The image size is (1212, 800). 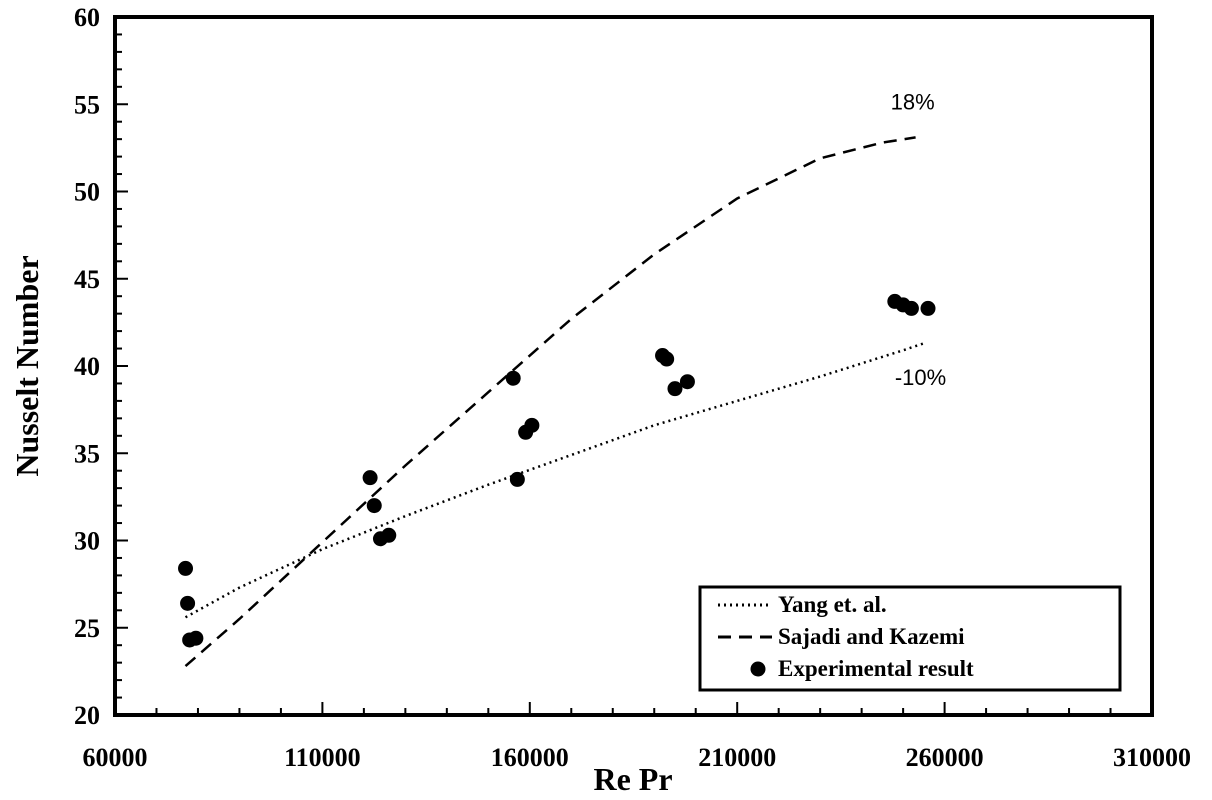 I want to click on annotation-label: 18%, so click(x=913, y=101).